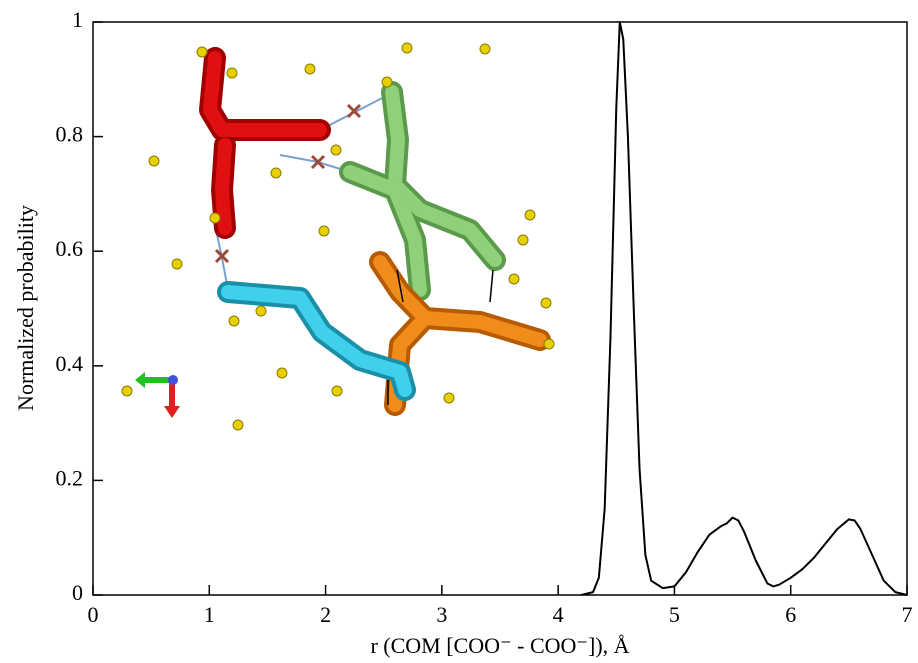 Image resolution: width=918 pixels, height=663 pixels. Describe the element at coordinates (325, 614) in the screenshot. I see `x-tick-label: 2` at that location.